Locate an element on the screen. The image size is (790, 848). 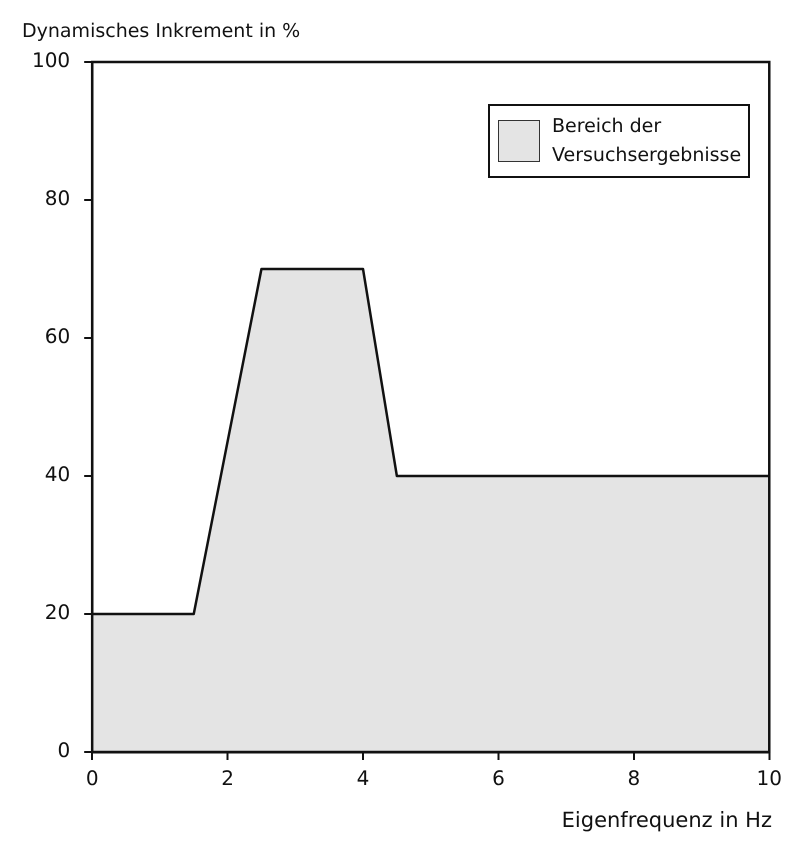
x-tick-label: 4 is located at coordinates (363, 778).